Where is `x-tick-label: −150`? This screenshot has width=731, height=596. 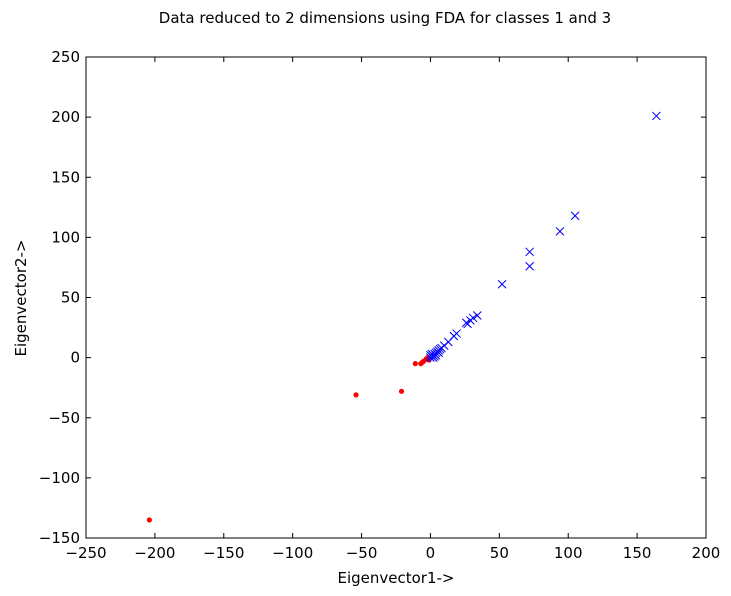 x-tick-label: −150 is located at coordinates (223, 553).